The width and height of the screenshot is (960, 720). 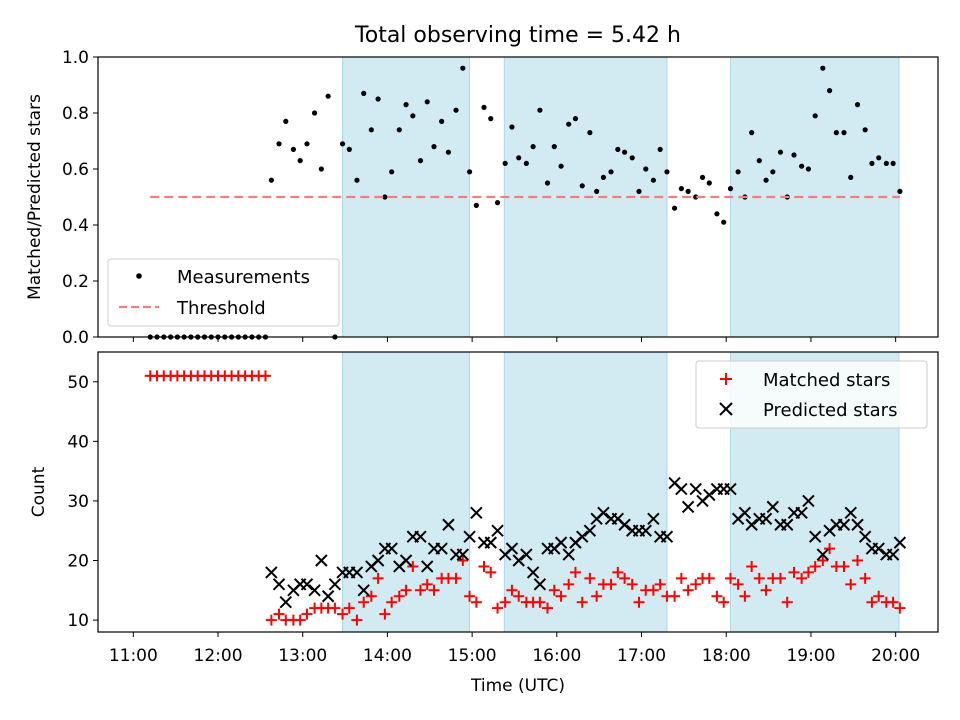 I want to click on top-panel-x-ticks, so click(x=514, y=339).